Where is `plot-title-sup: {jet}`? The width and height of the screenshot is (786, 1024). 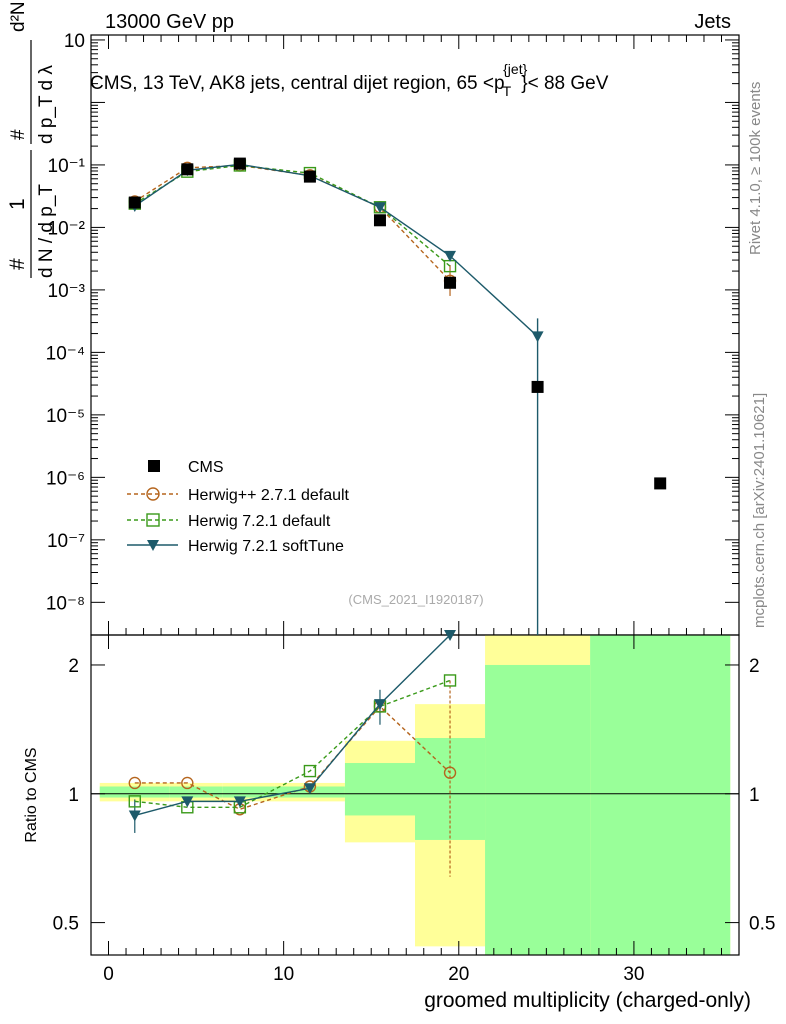 plot-title-sup: {jet} is located at coordinates (515, 69).